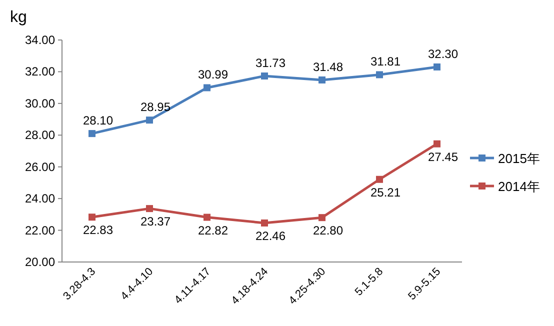  What do you see at coordinates (443, 157) in the screenshot?
I see `data-label: 27.45` at bounding box center [443, 157].